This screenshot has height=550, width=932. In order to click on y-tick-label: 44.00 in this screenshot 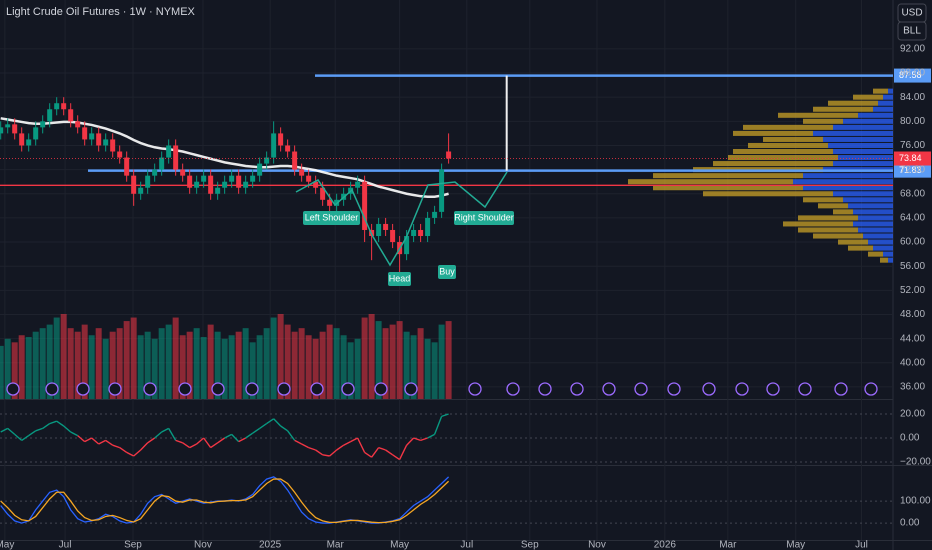, I will do `click(912, 338)`.